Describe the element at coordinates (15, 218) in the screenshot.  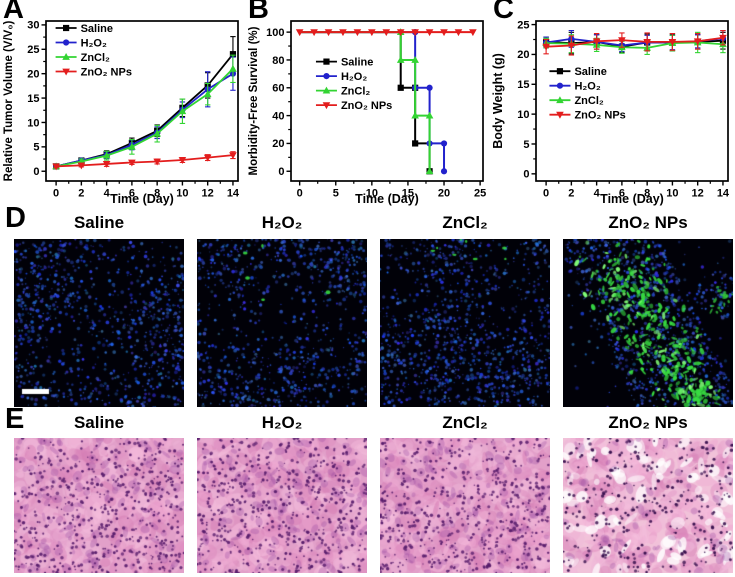
I see `panel-d-letter: D` at that location.